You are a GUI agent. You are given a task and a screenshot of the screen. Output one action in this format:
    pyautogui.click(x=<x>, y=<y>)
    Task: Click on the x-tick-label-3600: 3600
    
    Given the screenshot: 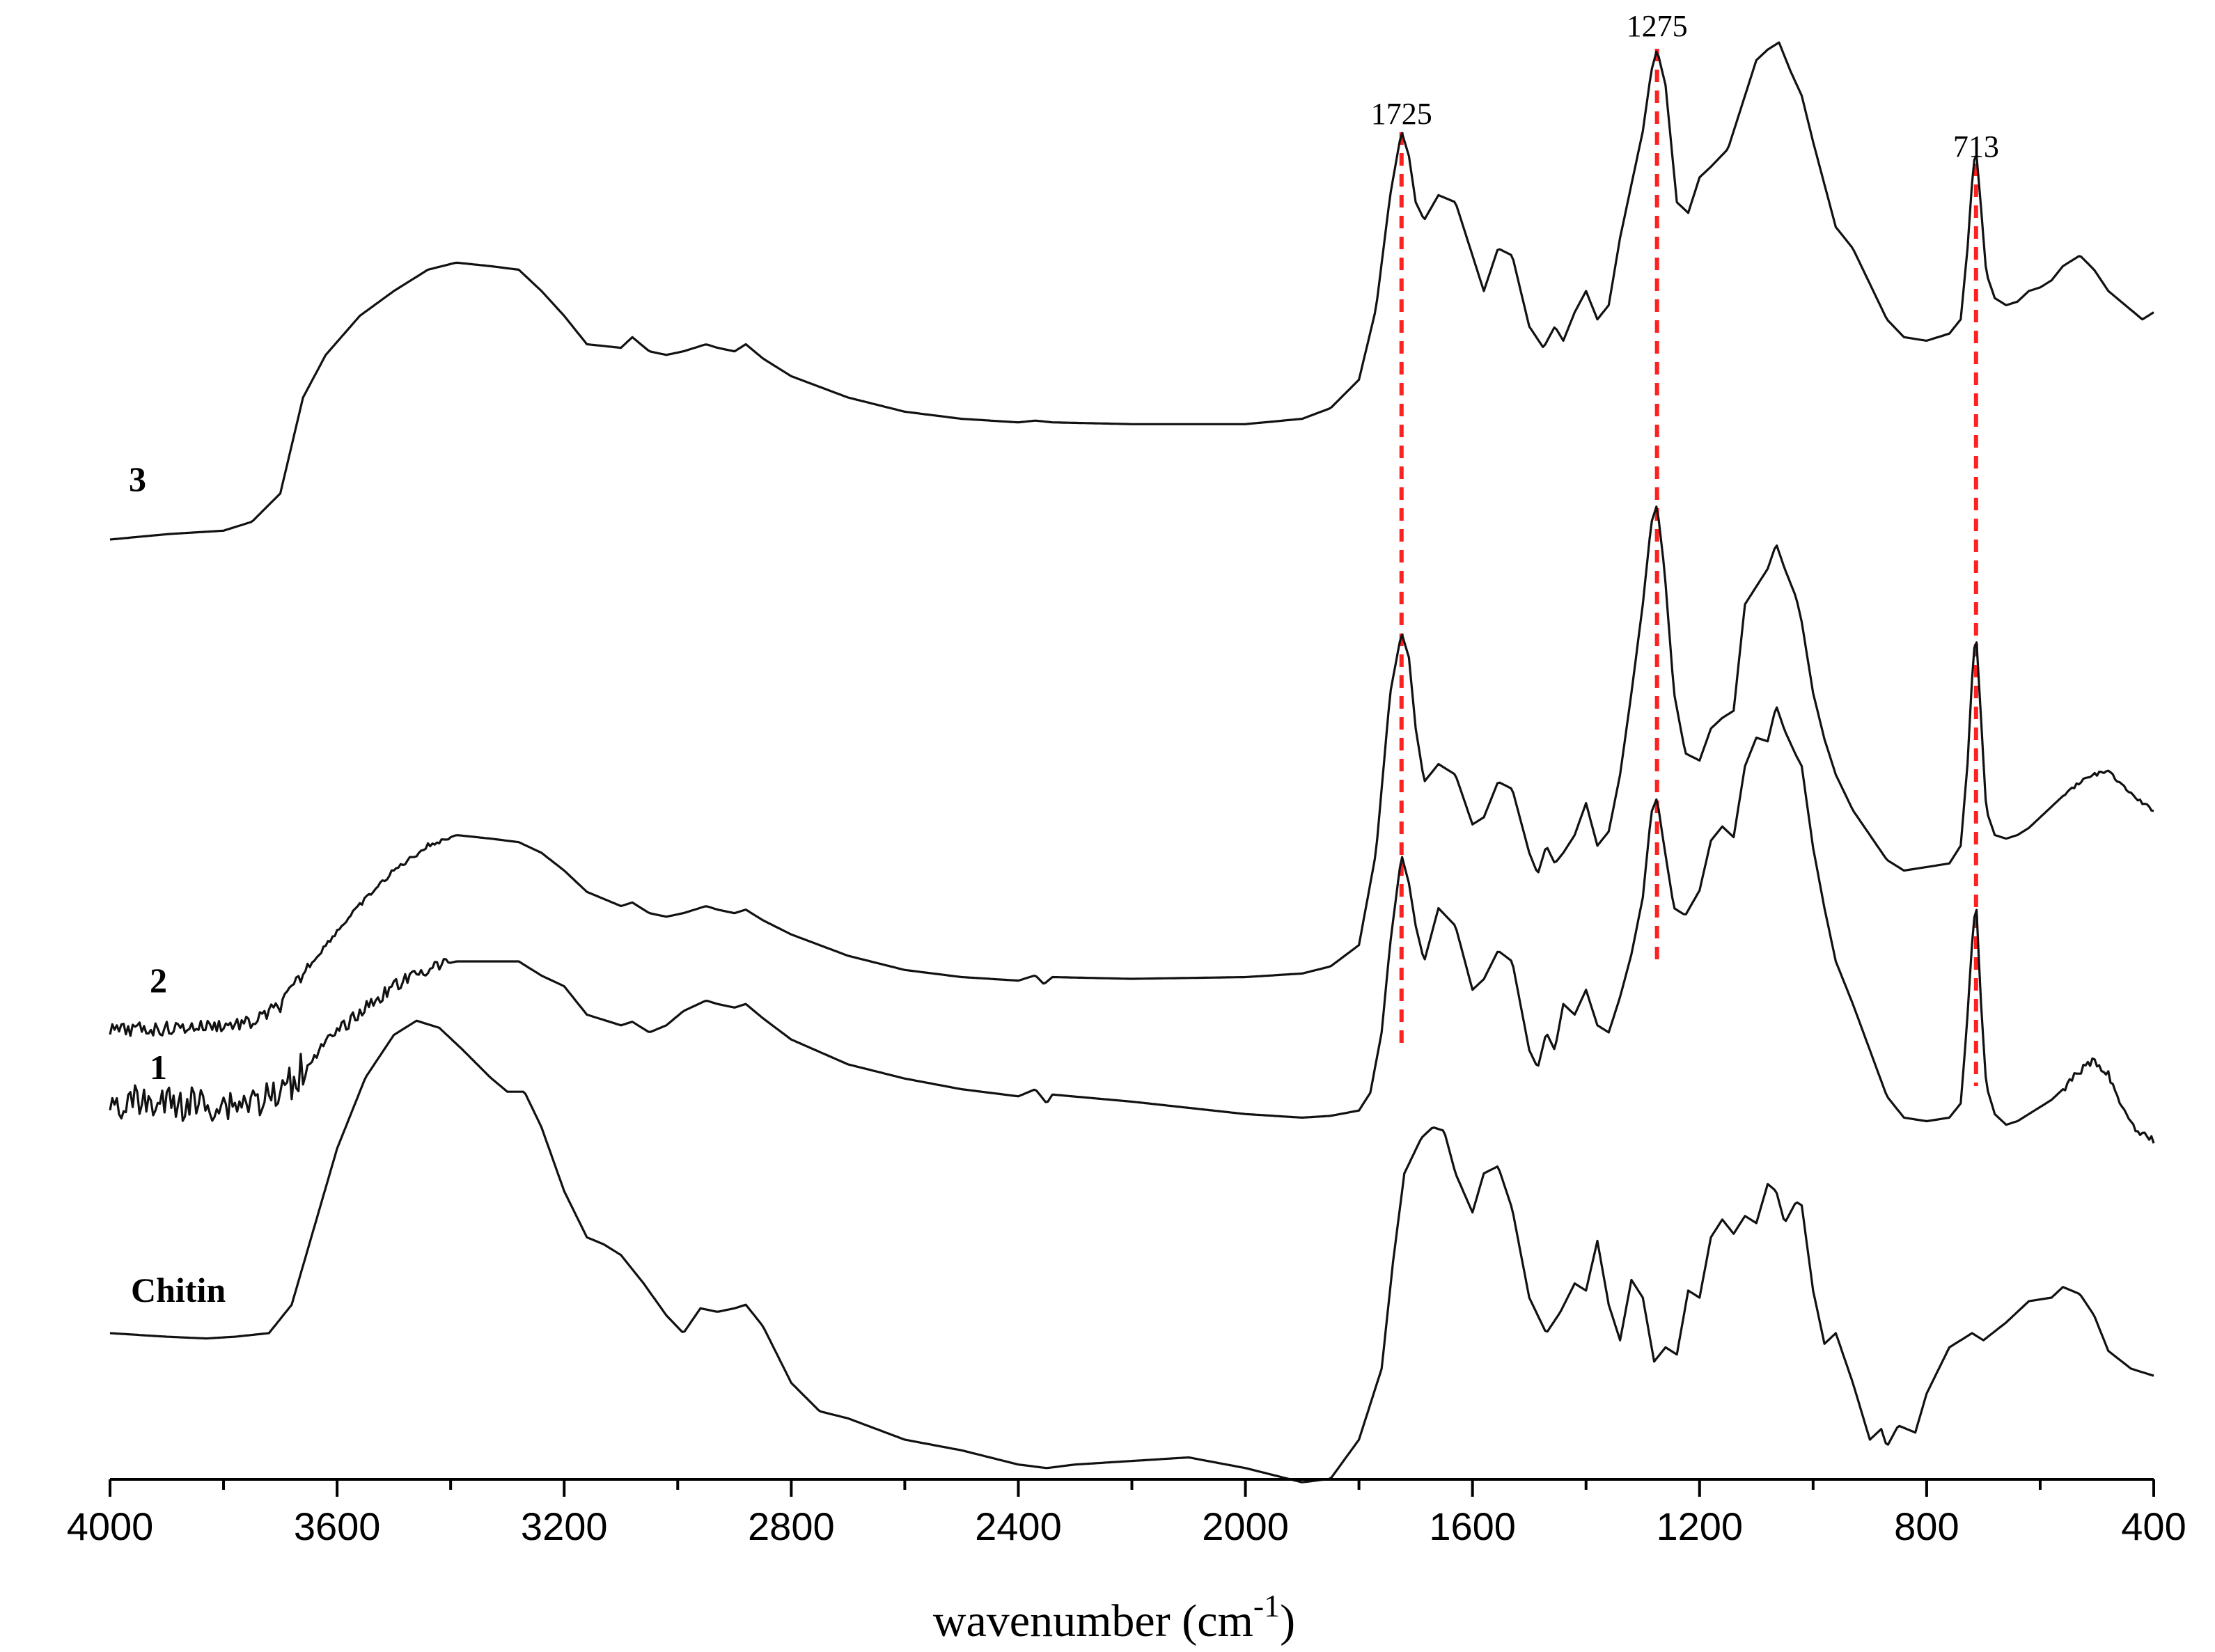 What is the action you would take?
    pyautogui.click(x=337, y=1526)
    